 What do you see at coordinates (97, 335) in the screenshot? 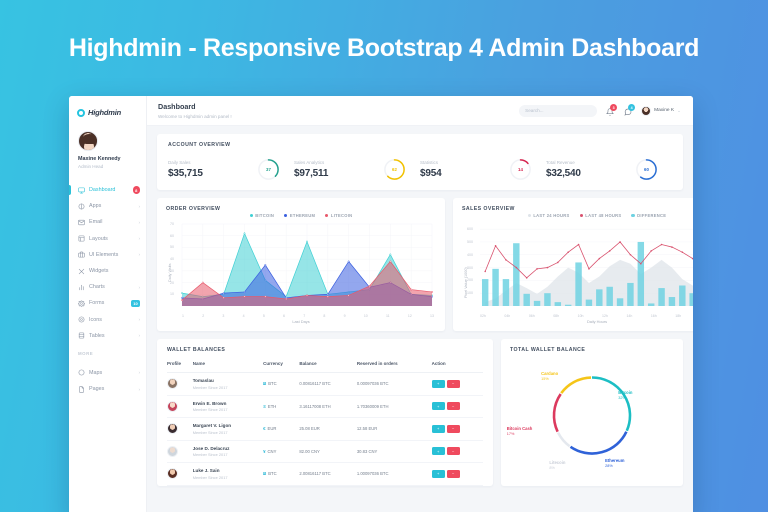
I see `sidebar-item-label: Tables` at bounding box center [97, 335].